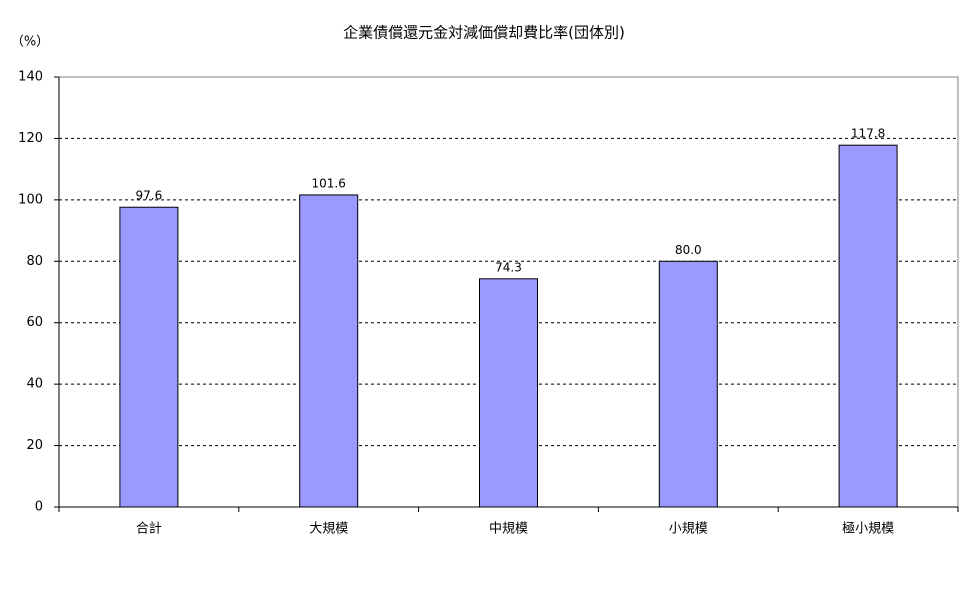  Describe the element at coordinates (508, 529) in the screenshot. I see `x-tick-label: 中規模` at that location.